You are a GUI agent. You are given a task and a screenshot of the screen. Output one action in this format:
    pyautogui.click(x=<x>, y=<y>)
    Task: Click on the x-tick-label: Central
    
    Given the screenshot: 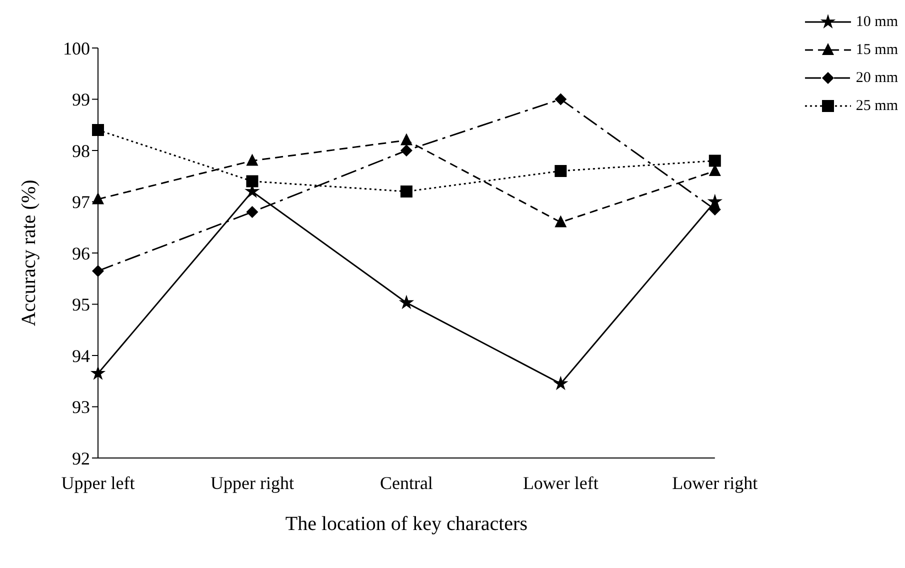 What is the action you would take?
    pyautogui.click(x=406, y=482)
    